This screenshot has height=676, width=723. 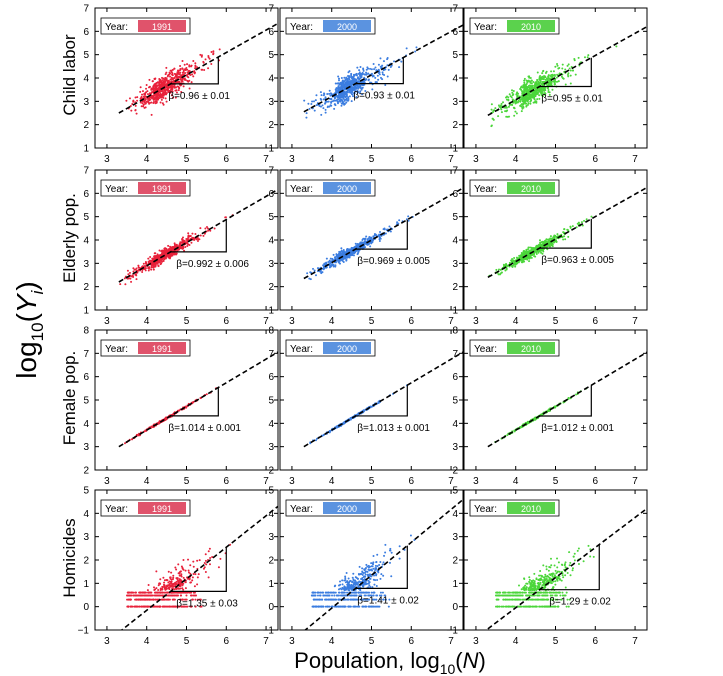 I want to click on slope-triangle, so click(x=381, y=401).